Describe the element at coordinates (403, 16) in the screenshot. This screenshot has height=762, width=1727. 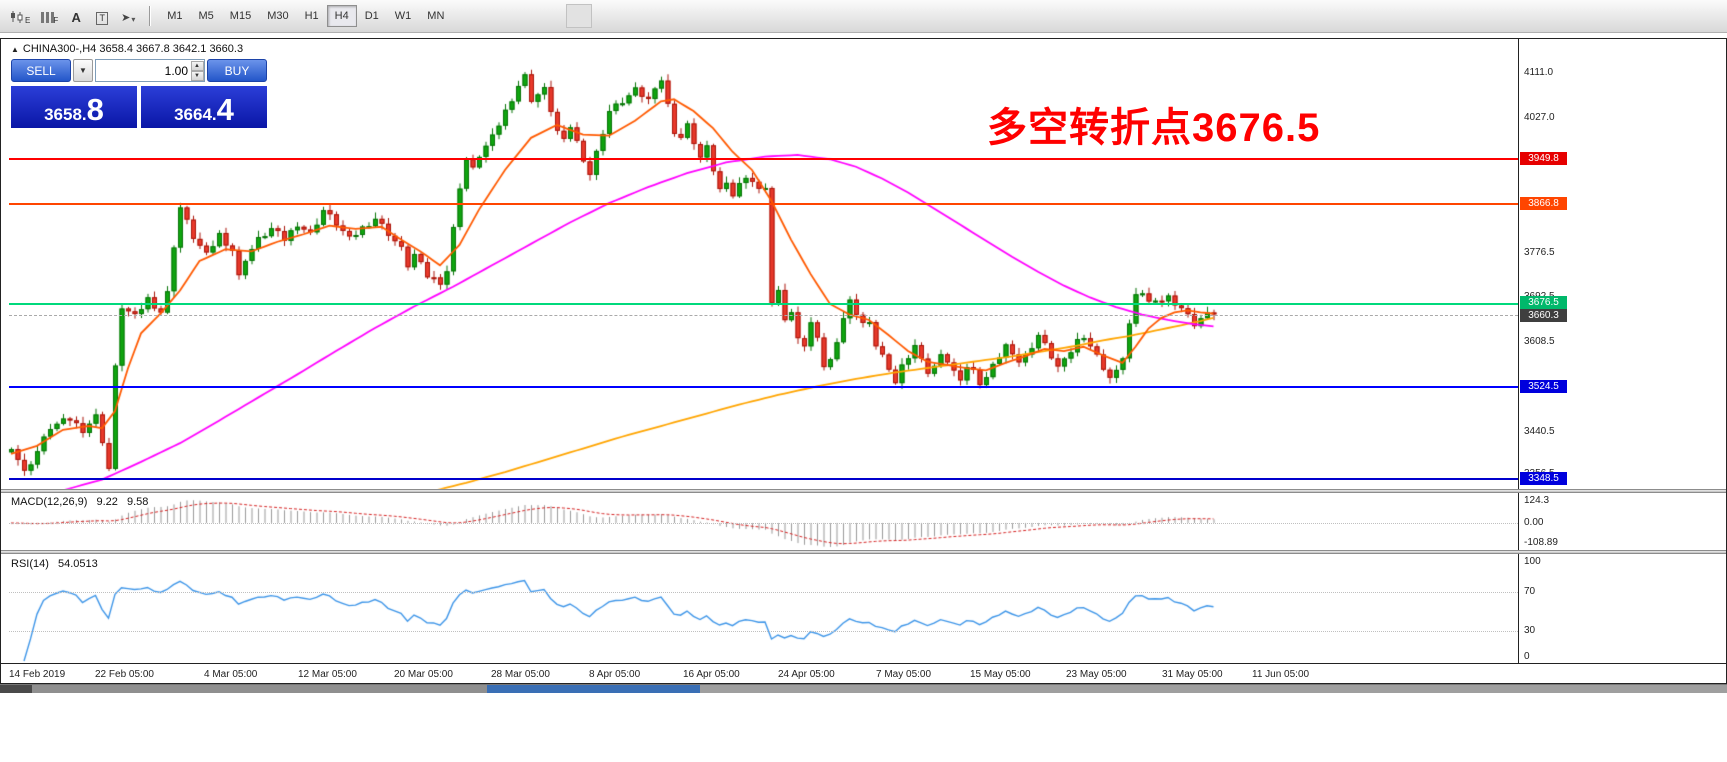
I see `timeframe-button-w1: W1` at that location.